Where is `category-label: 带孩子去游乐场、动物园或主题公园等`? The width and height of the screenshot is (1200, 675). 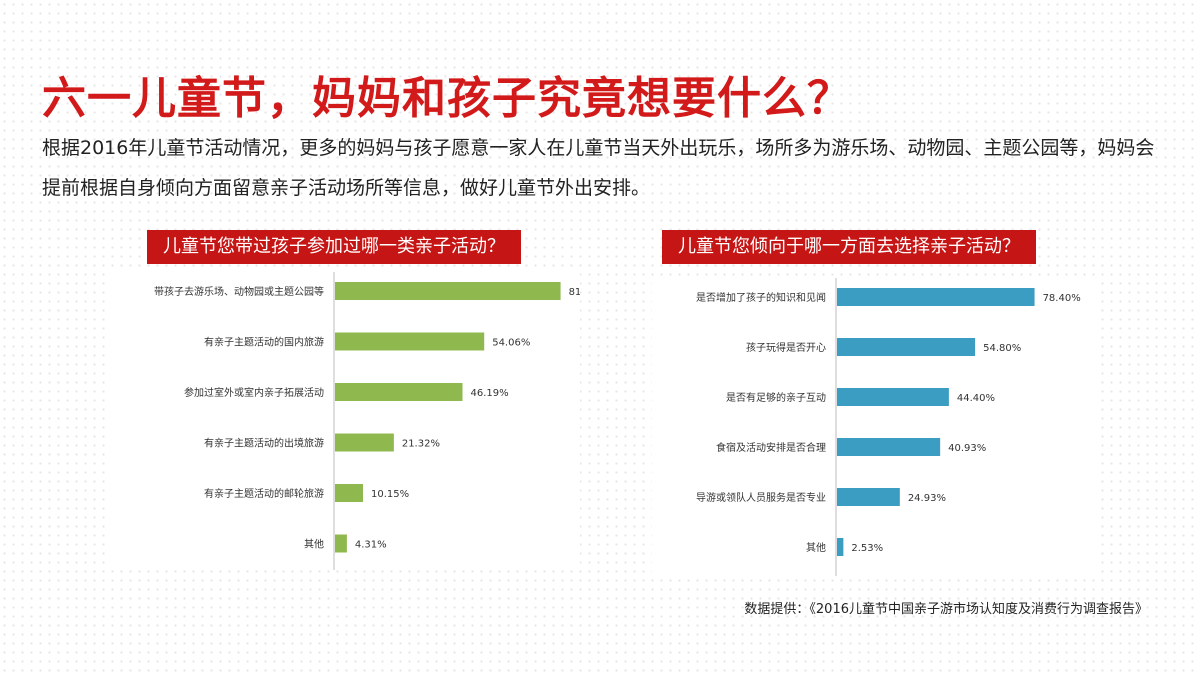
category-label: 带孩子去游乐场、动物园或主题公园等 is located at coordinates (239, 291).